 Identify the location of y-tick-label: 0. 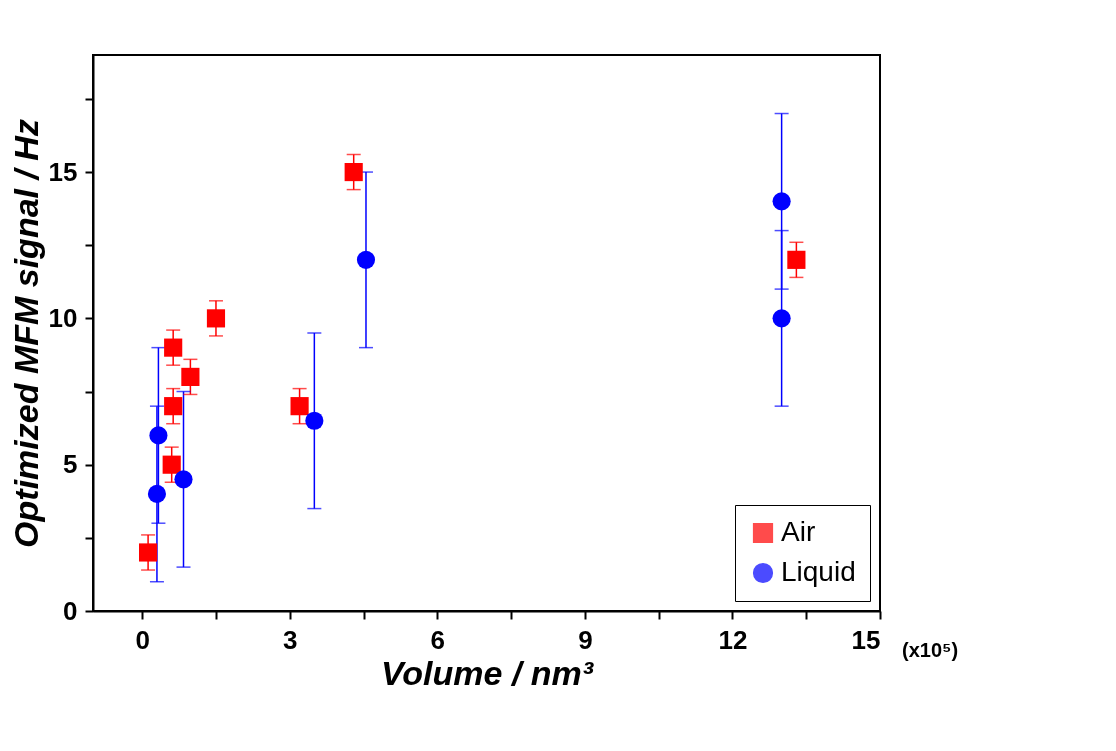
(70, 610).